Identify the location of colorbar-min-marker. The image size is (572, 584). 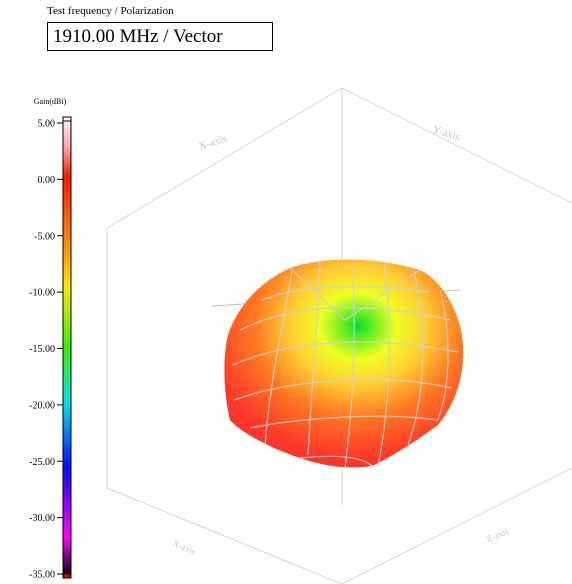
(67, 576).